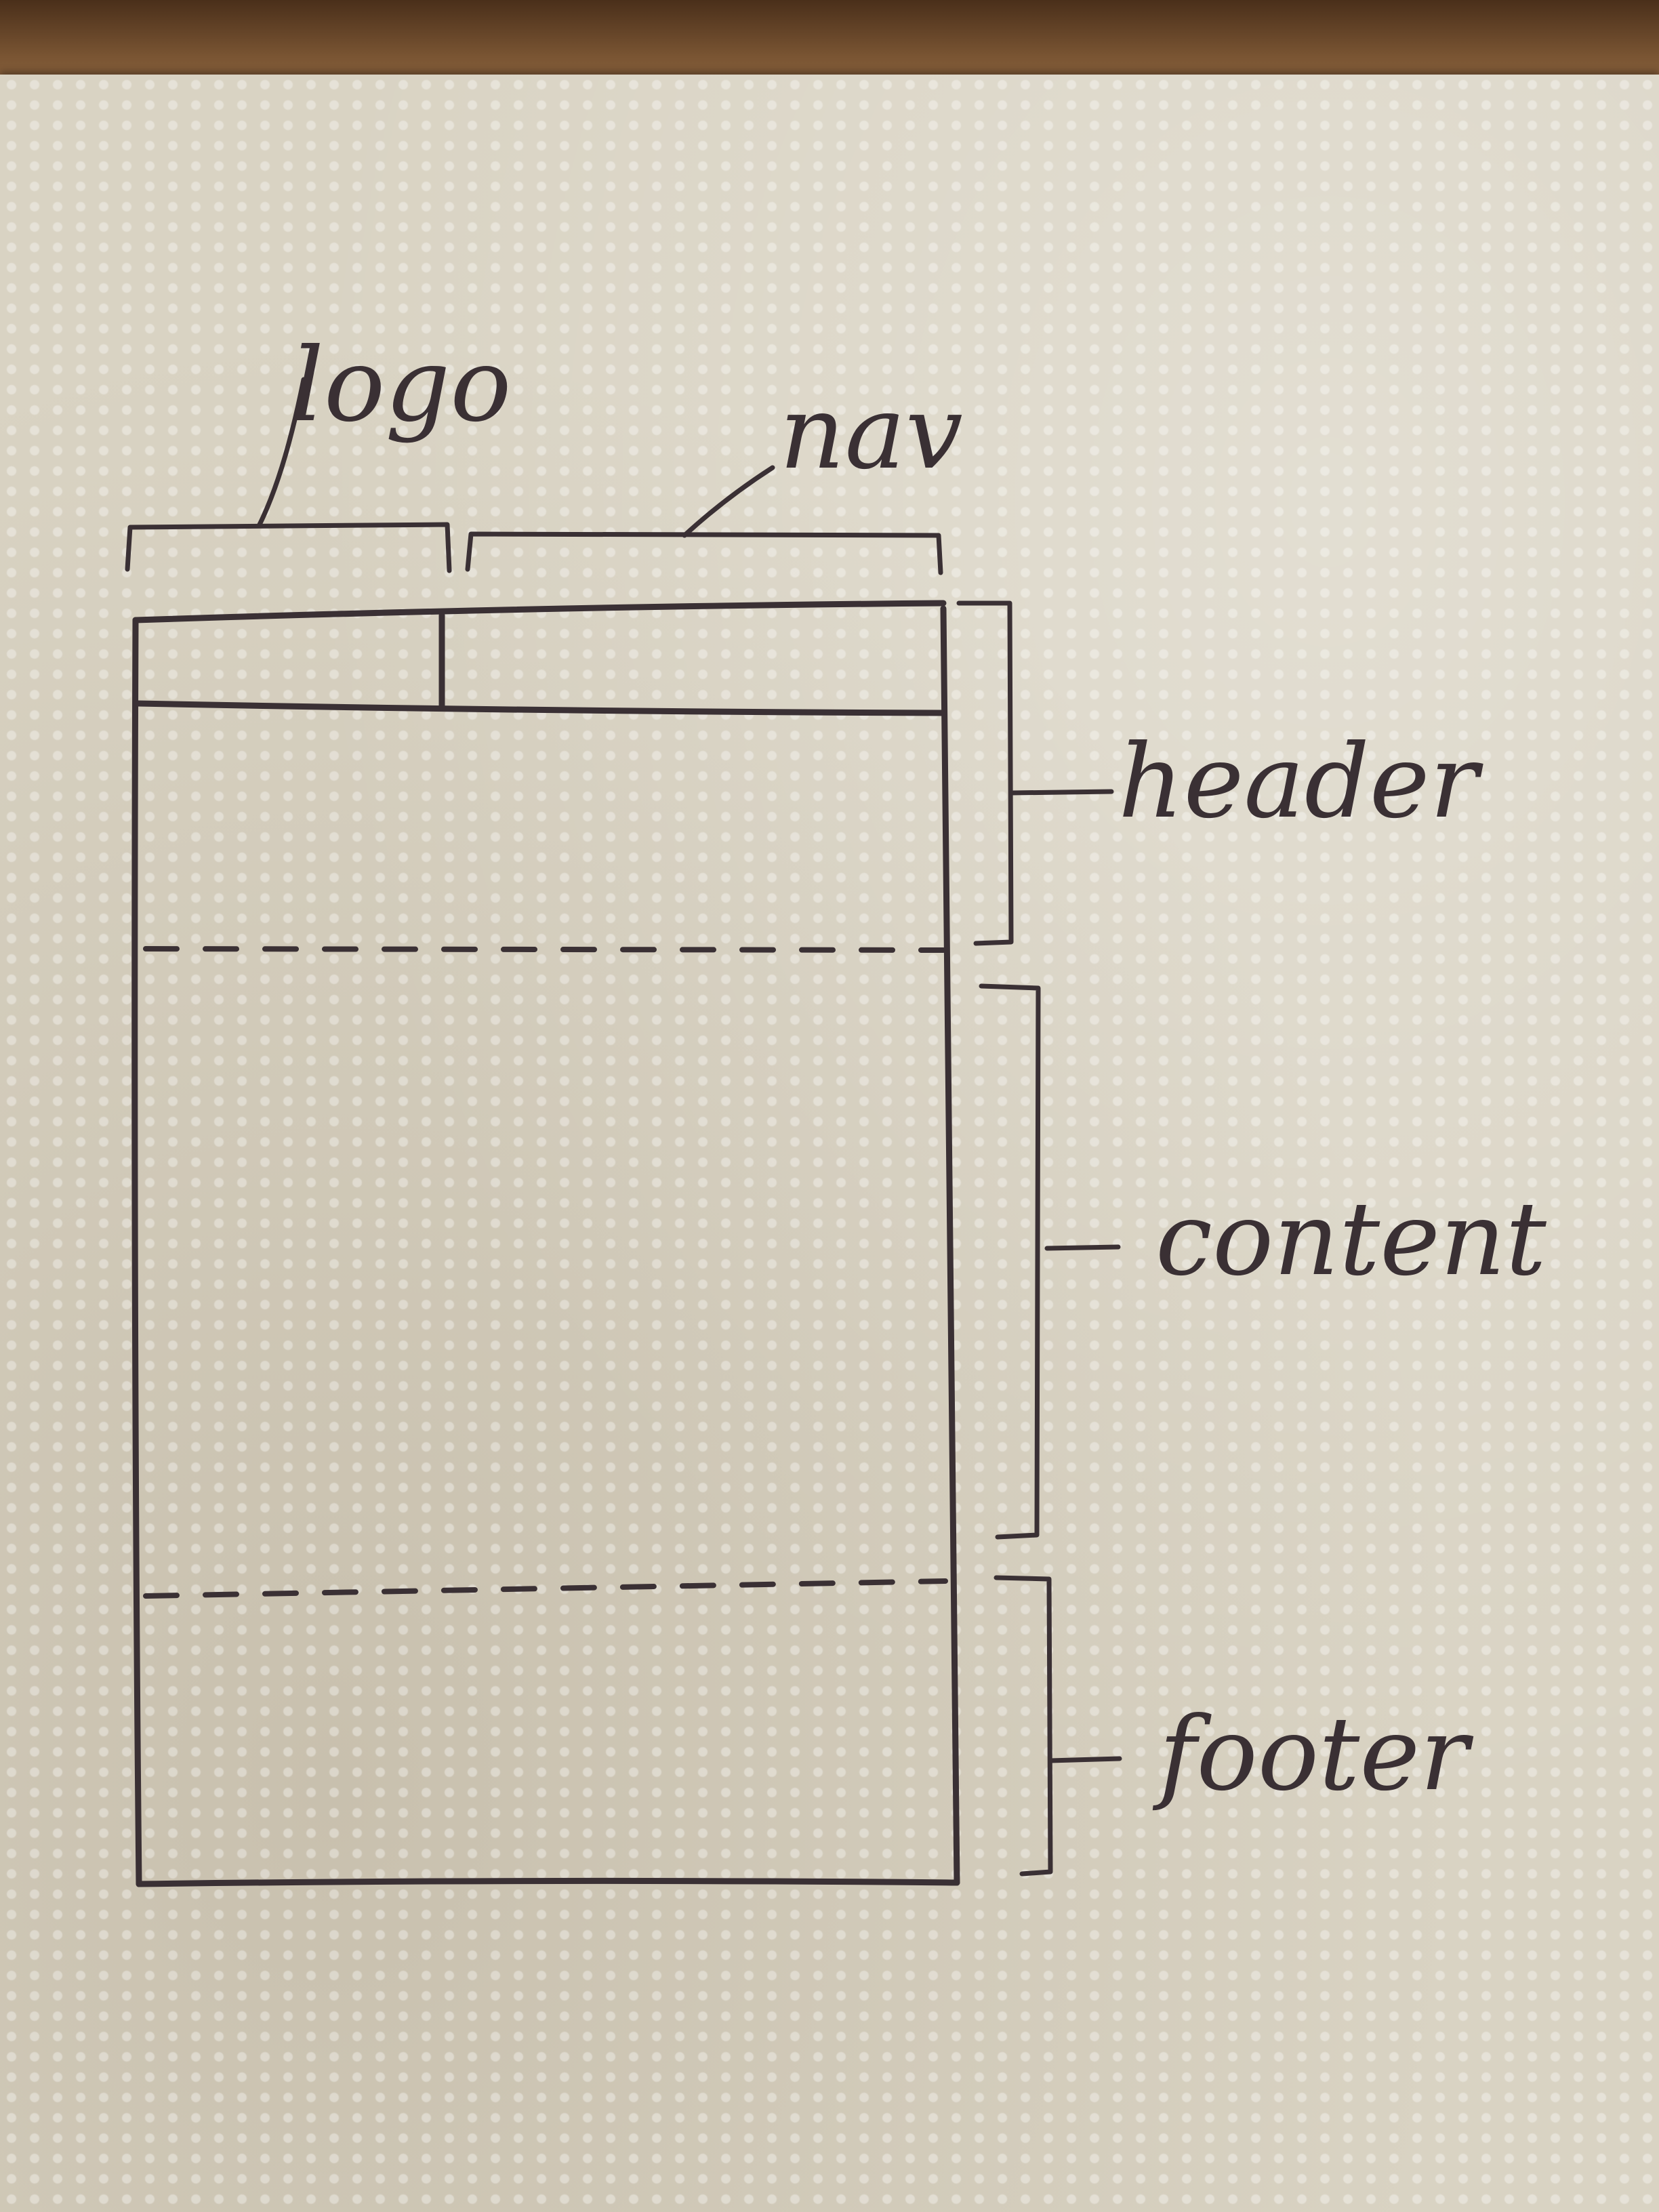 The image size is (1659, 2212). Describe the element at coordinates (540, 664) in the screenshot. I see `top-bar` at that location.